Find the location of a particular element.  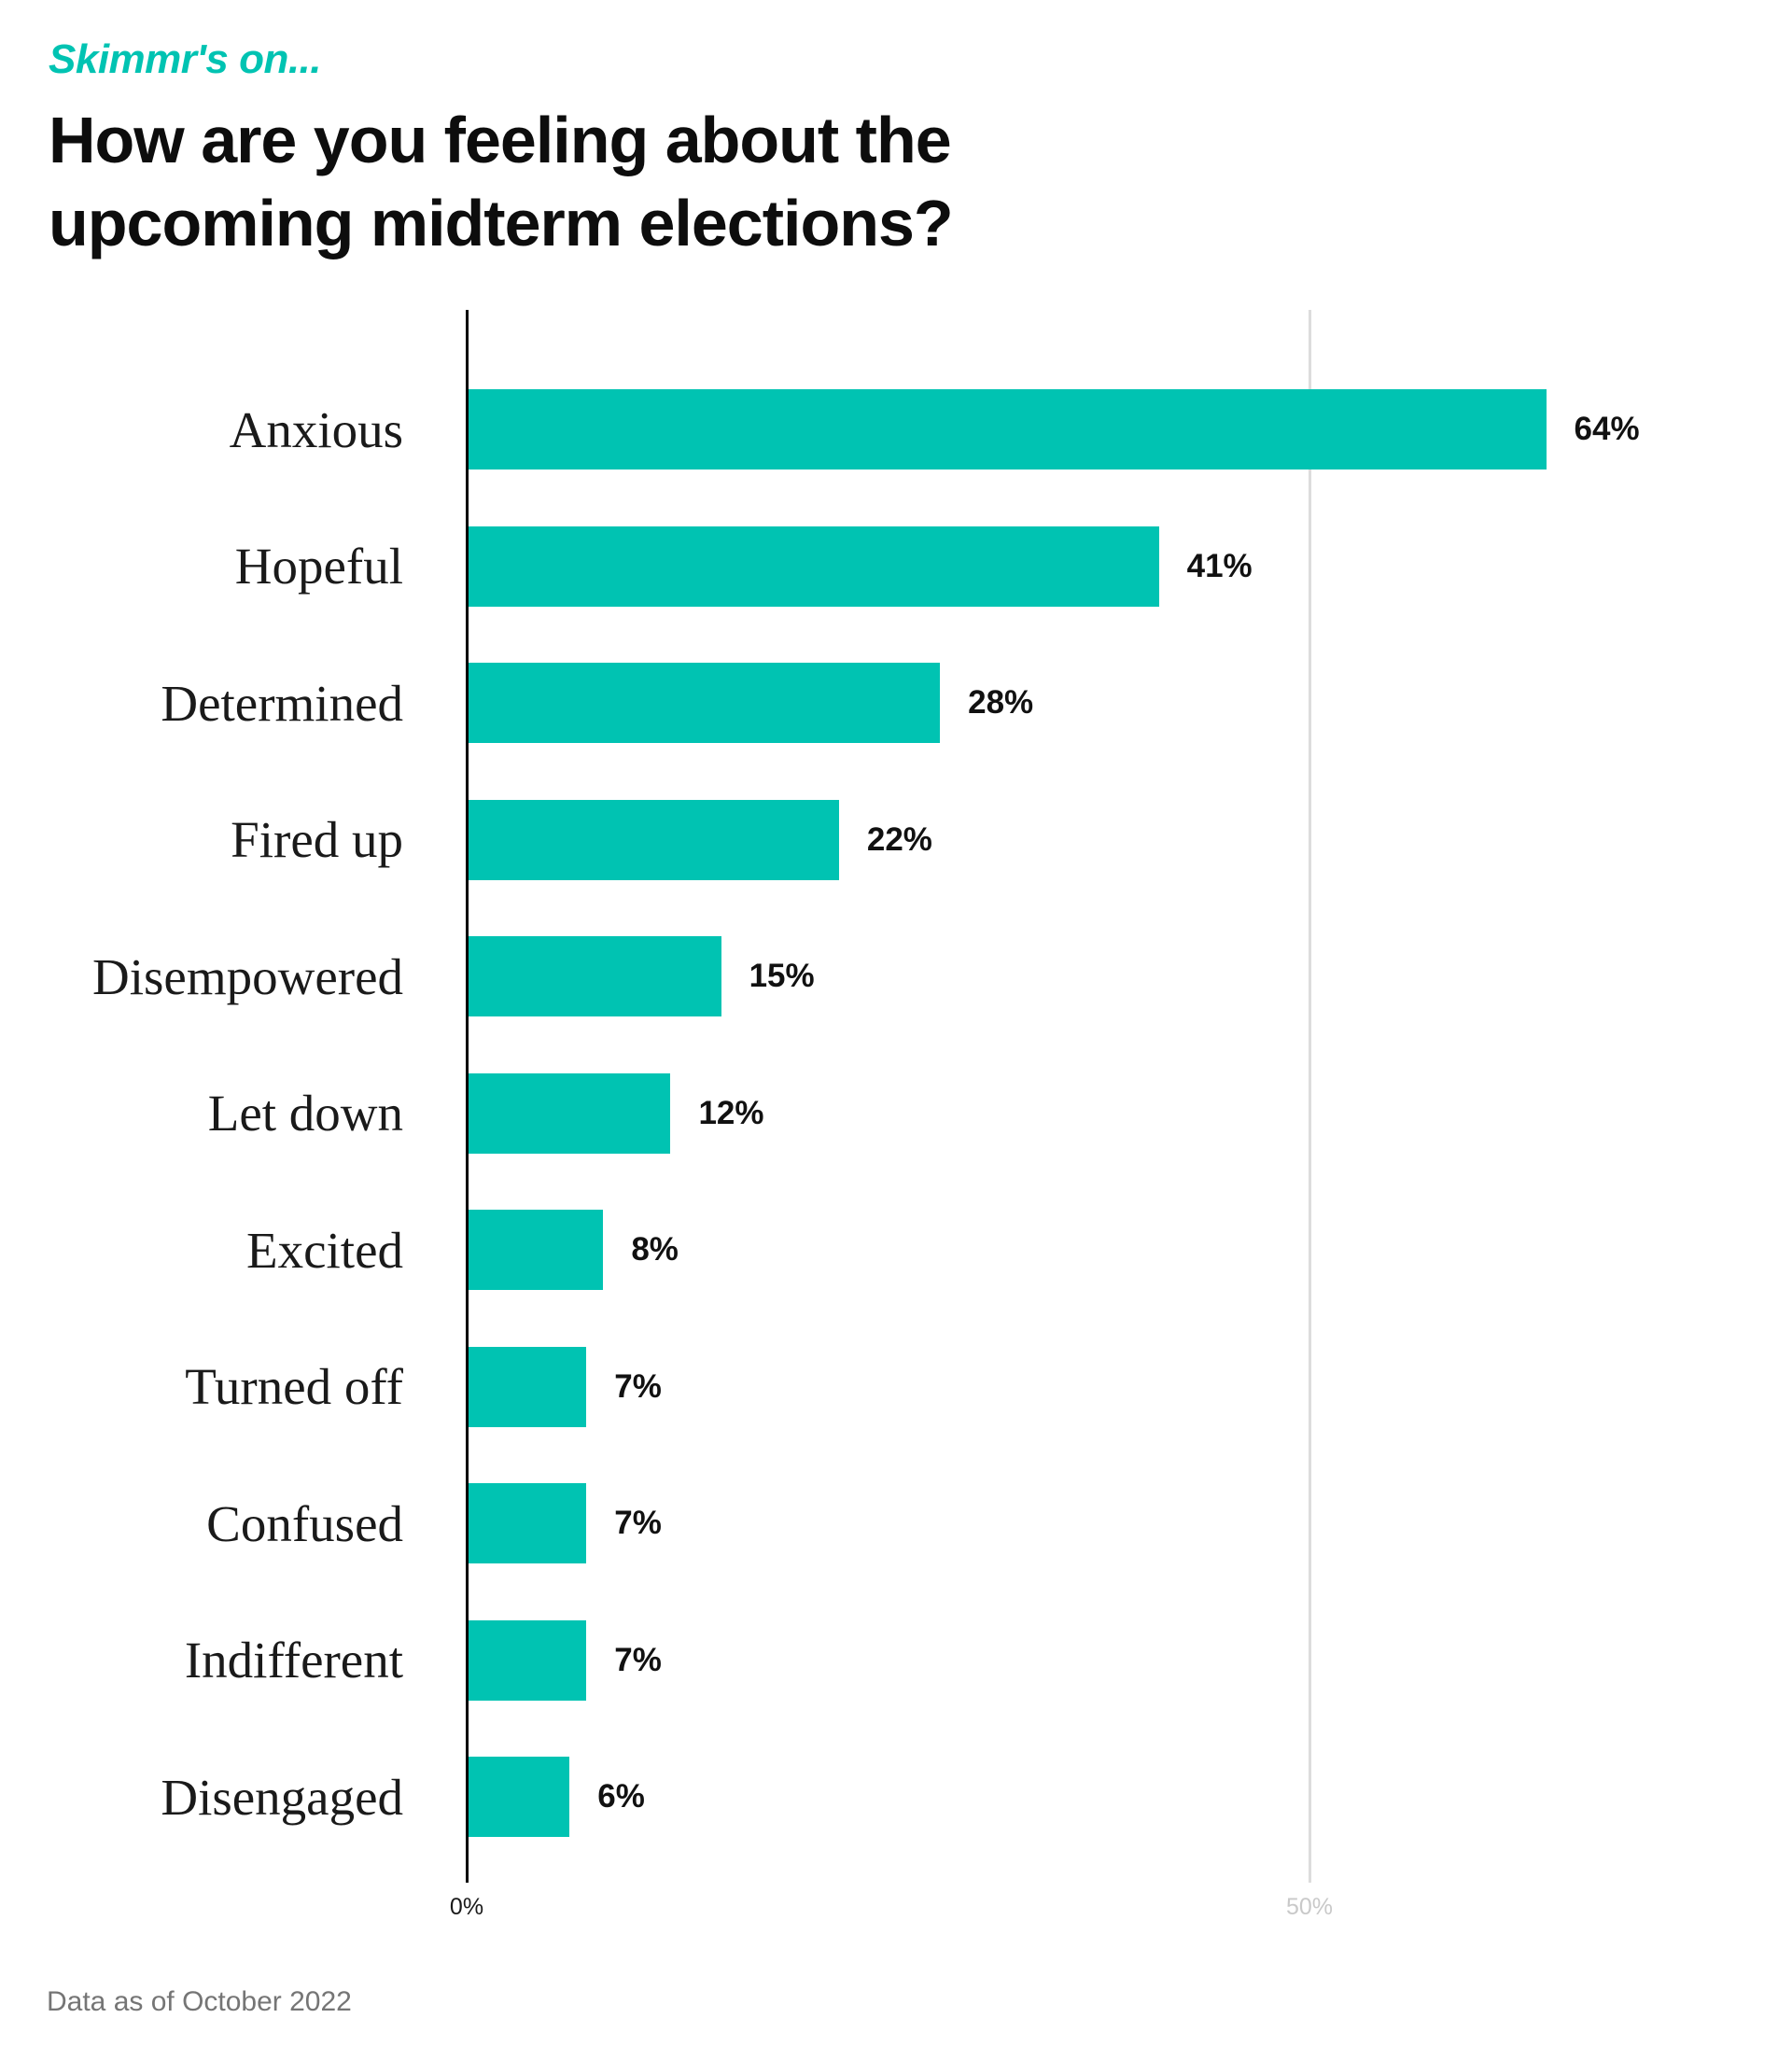

category-label: Let down is located at coordinates (305, 1113).